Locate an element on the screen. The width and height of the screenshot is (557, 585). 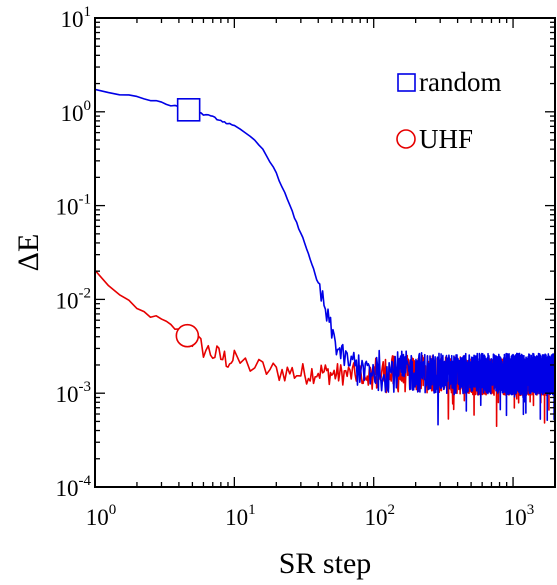
series-marker-random is located at coordinates (188, 110).